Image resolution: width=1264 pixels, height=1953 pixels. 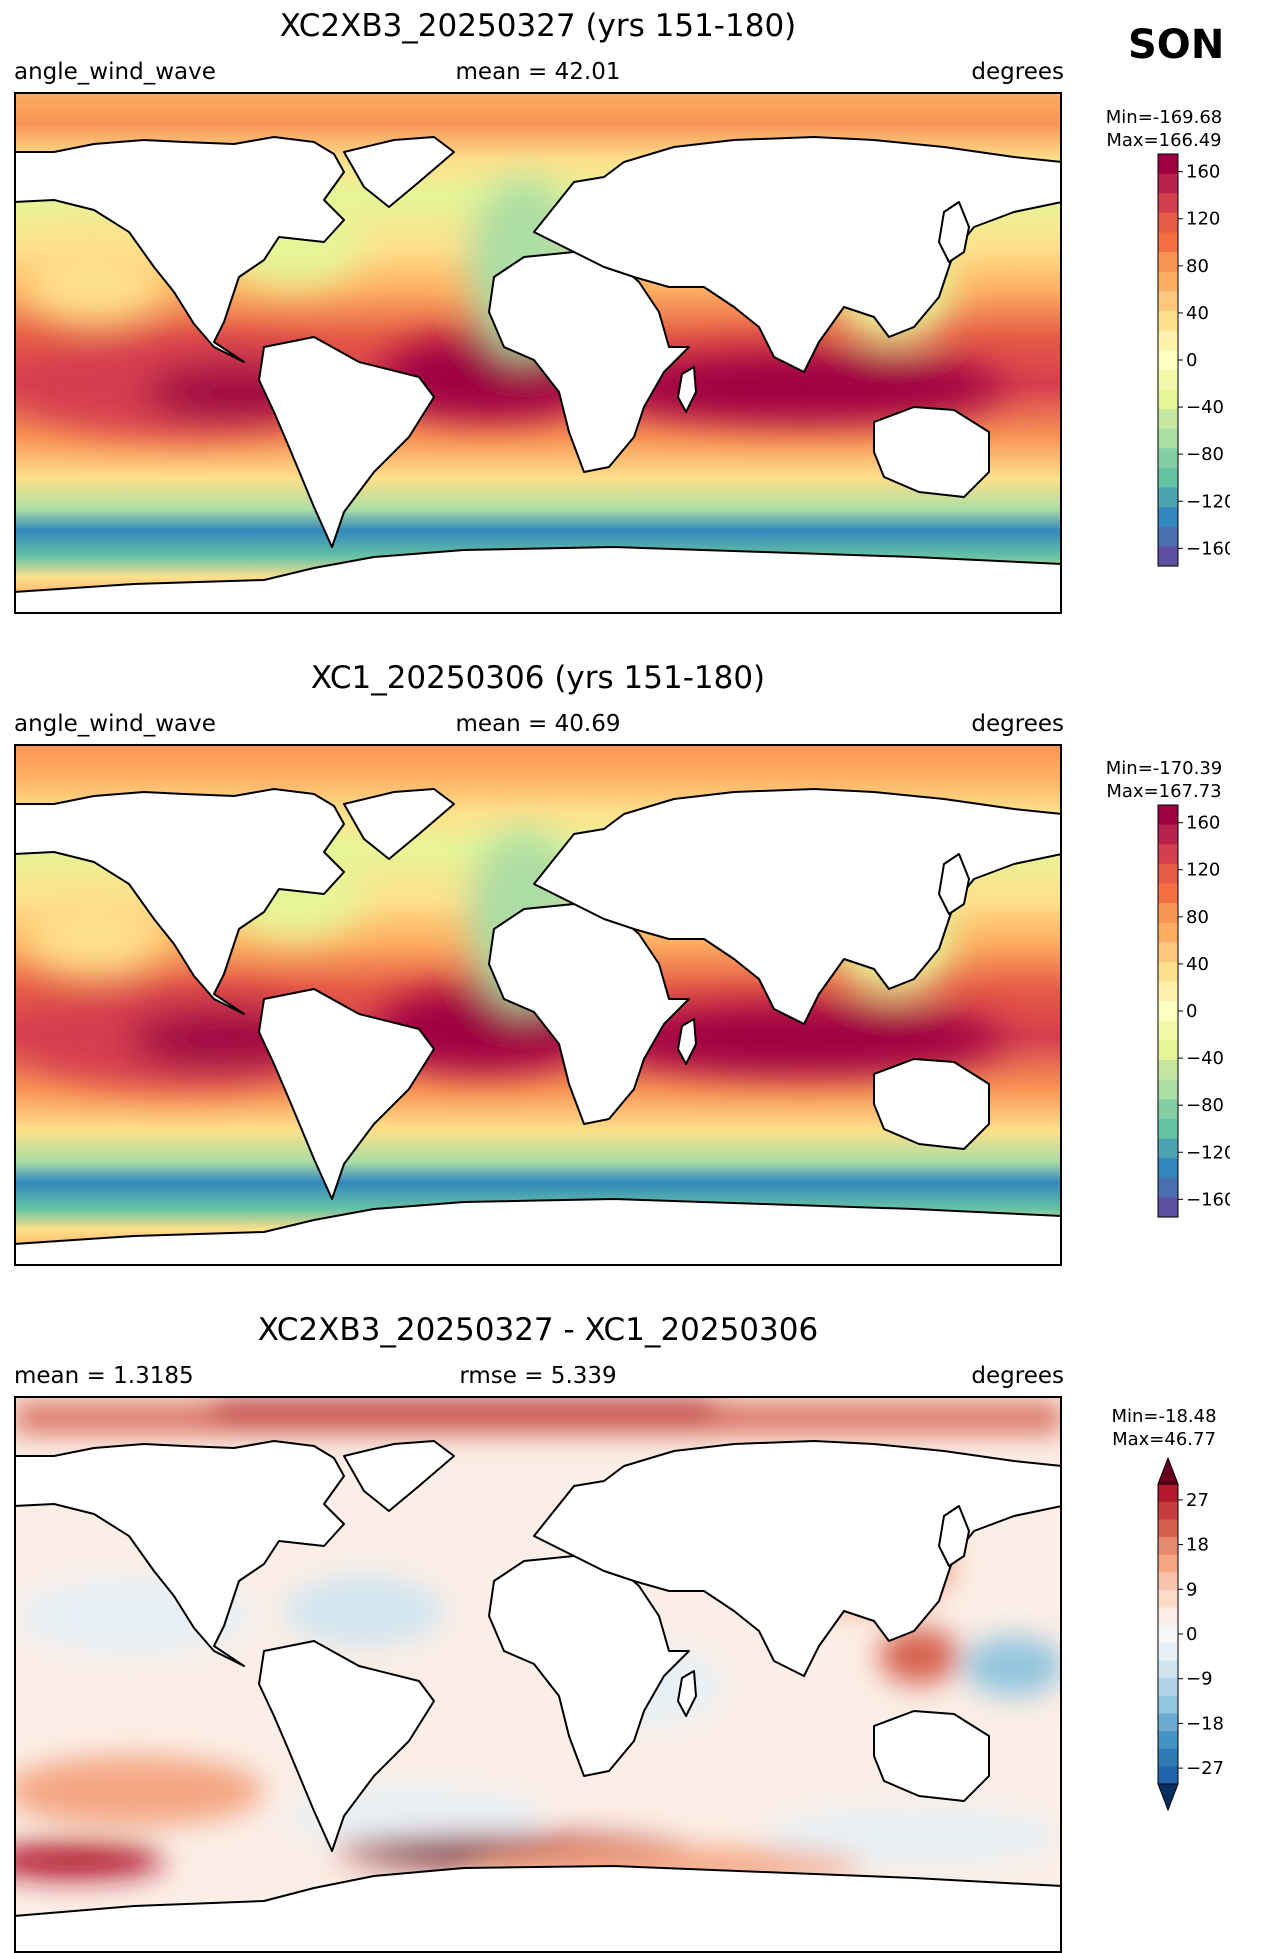 What do you see at coordinates (538, 678) in the screenshot?
I see `panel-2-title: XC1_20250306 (yrs 151-180)` at bounding box center [538, 678].